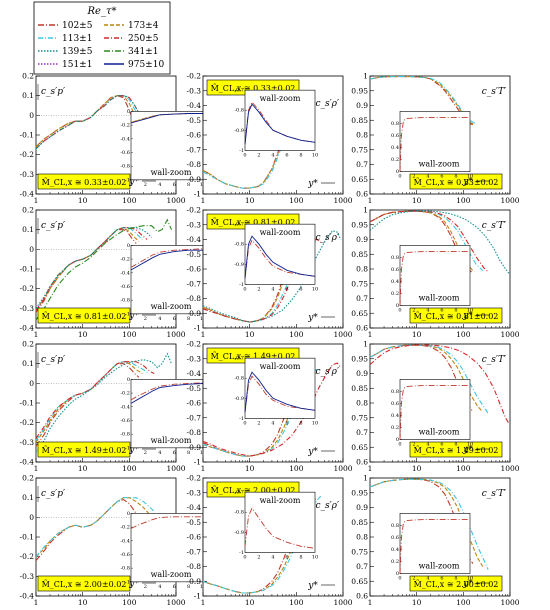  I want to click on panel-label: c_s′ρ′, so click(327, 372).